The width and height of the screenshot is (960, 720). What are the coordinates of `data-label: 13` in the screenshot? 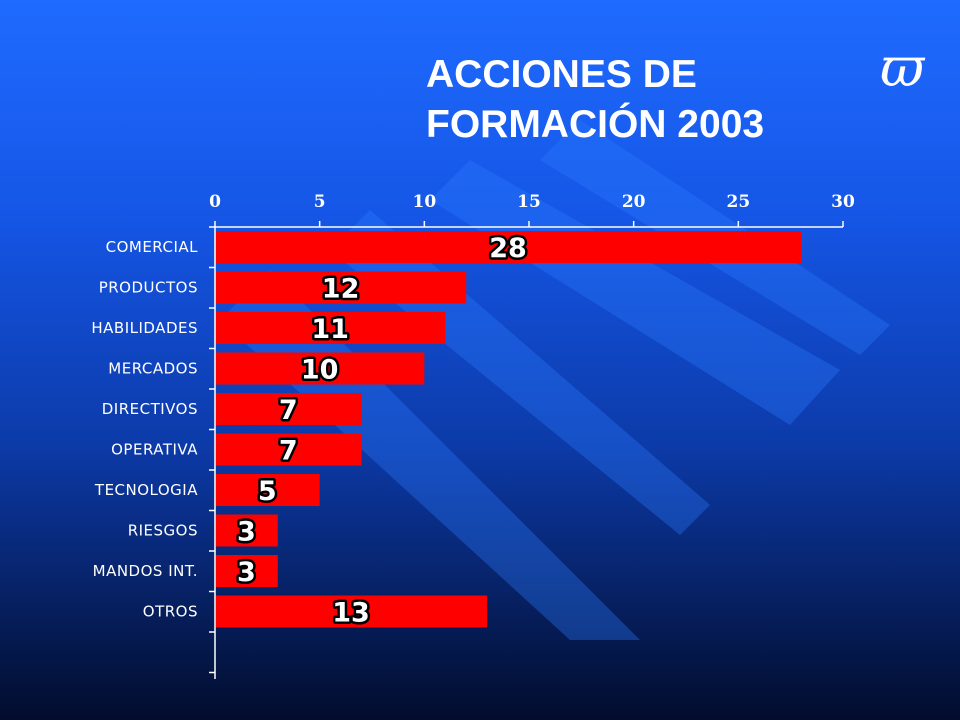 It's located at (351, 613).